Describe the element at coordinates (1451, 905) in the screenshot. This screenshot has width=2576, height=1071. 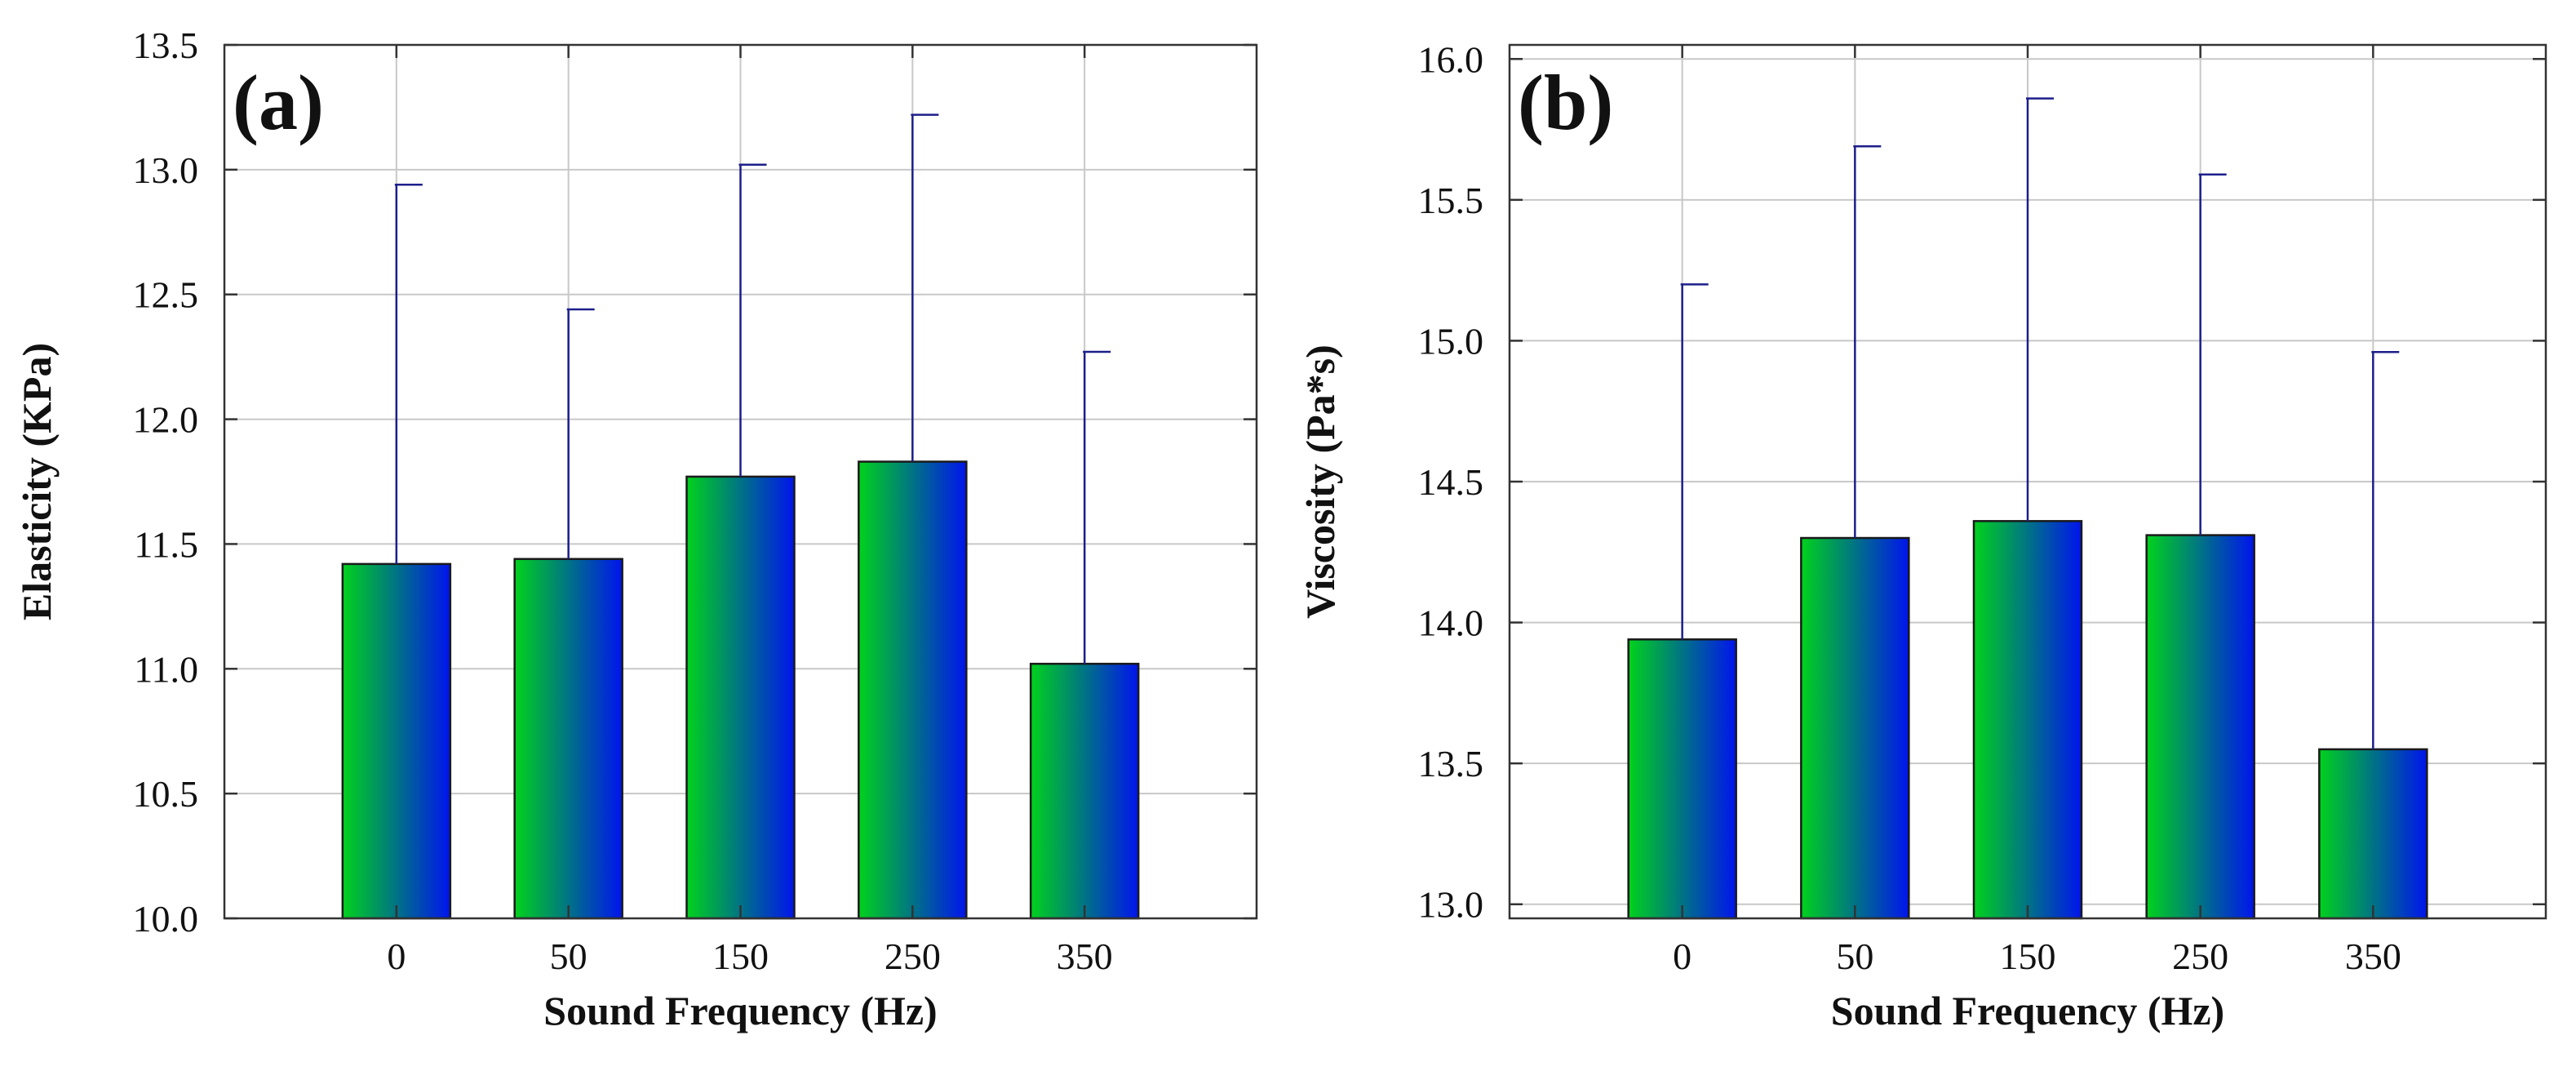
I see `panel-b-y-tick-label: 13.0` at that location.